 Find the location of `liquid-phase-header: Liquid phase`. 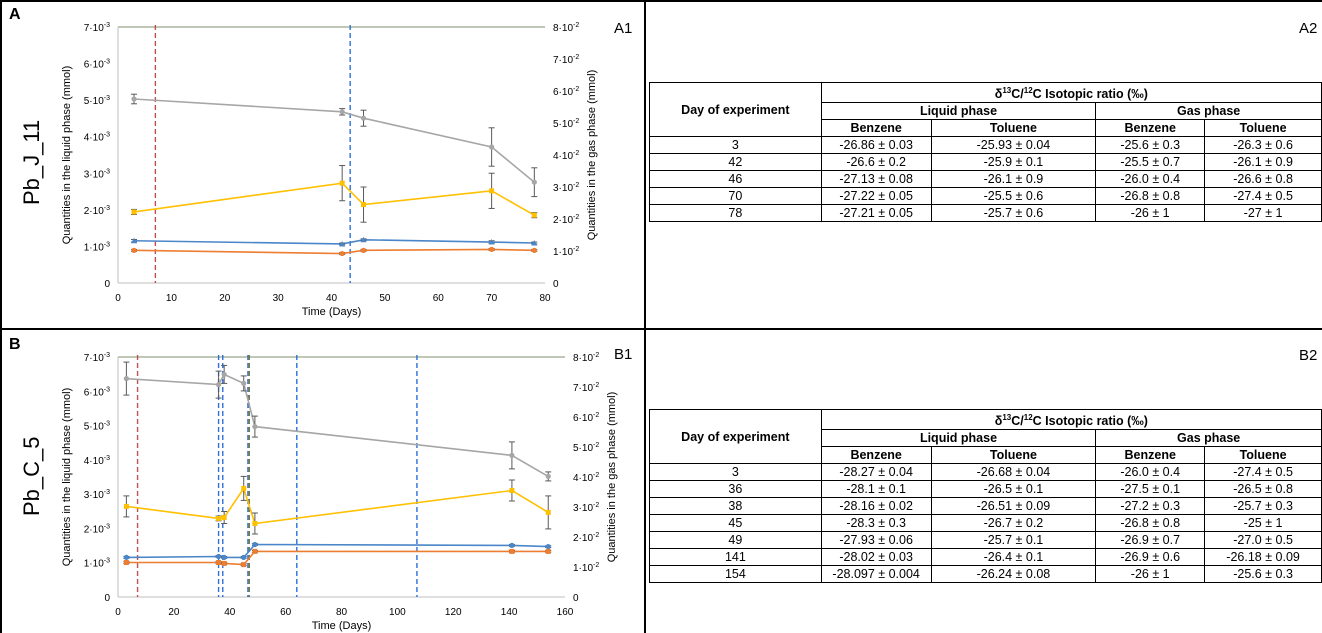

liquid-phase-header: Liquid phase is located at coordinates (958, 111).